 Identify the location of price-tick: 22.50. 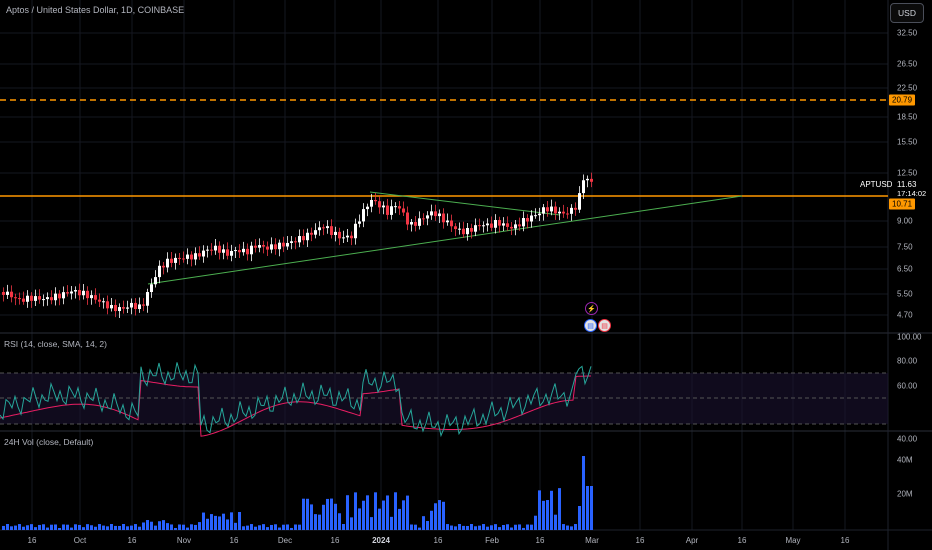
(907, 88).